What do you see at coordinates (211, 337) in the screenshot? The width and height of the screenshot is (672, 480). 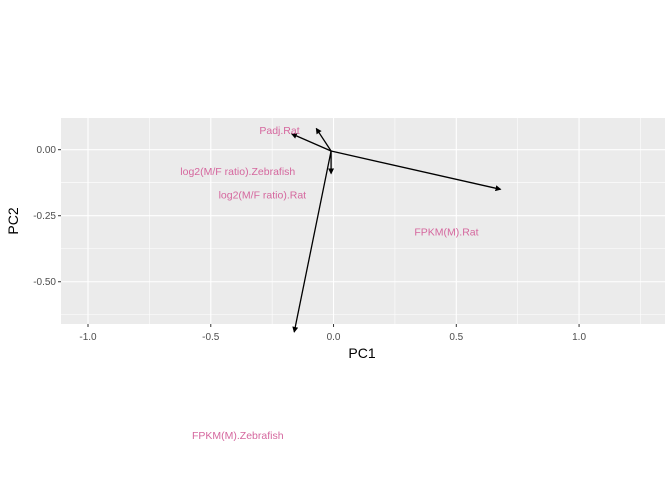 I see `x-tick-label: -0.5` at bounding box center [211, 337].